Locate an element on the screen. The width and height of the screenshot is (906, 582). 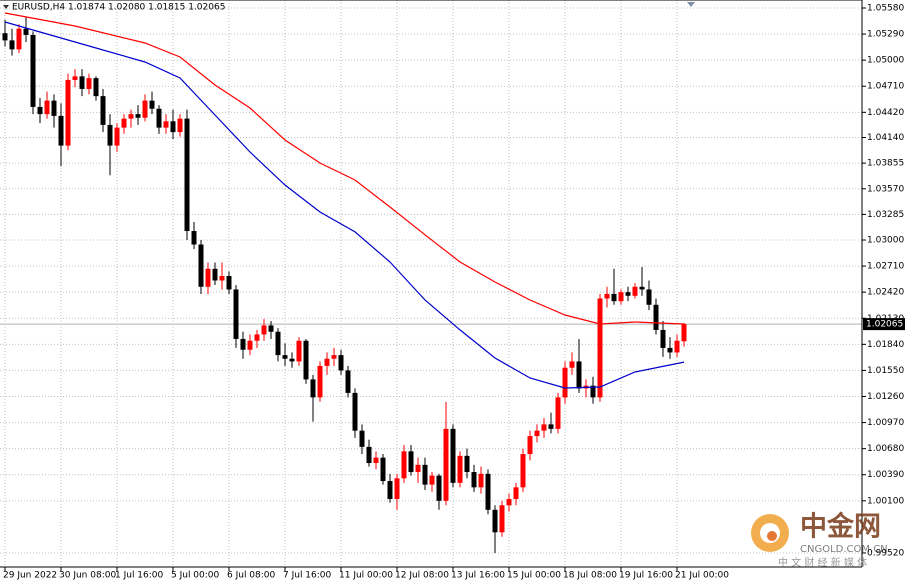
shift-marker is located at coordinates (691, 4).